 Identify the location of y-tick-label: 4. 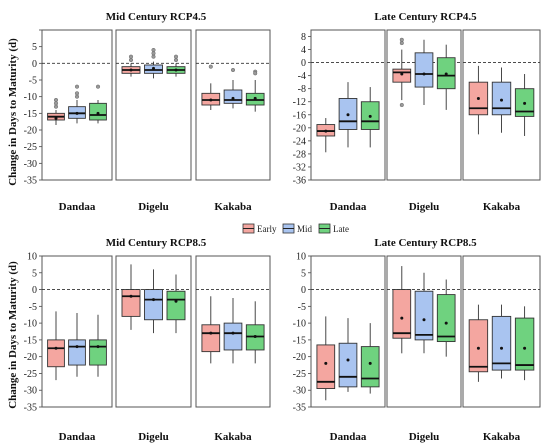
(303, 50).